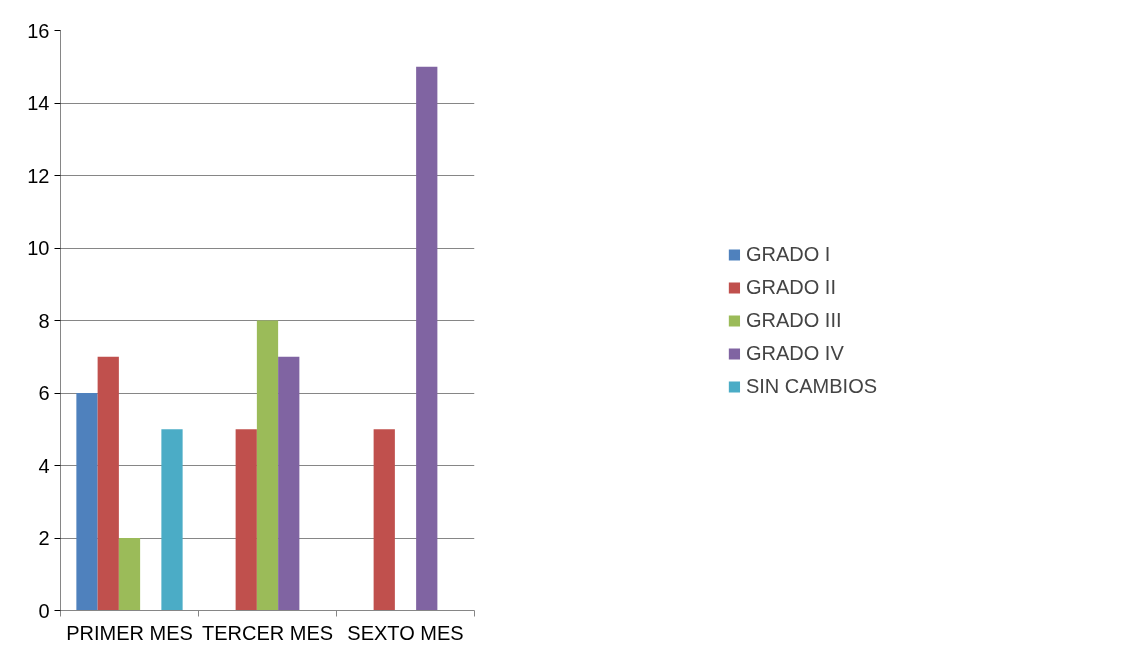  What do you see at coordinates (405, 632) in the screenshot?
I see `x-tick-label: SEXTO MES` at bounding box center [405, 632].